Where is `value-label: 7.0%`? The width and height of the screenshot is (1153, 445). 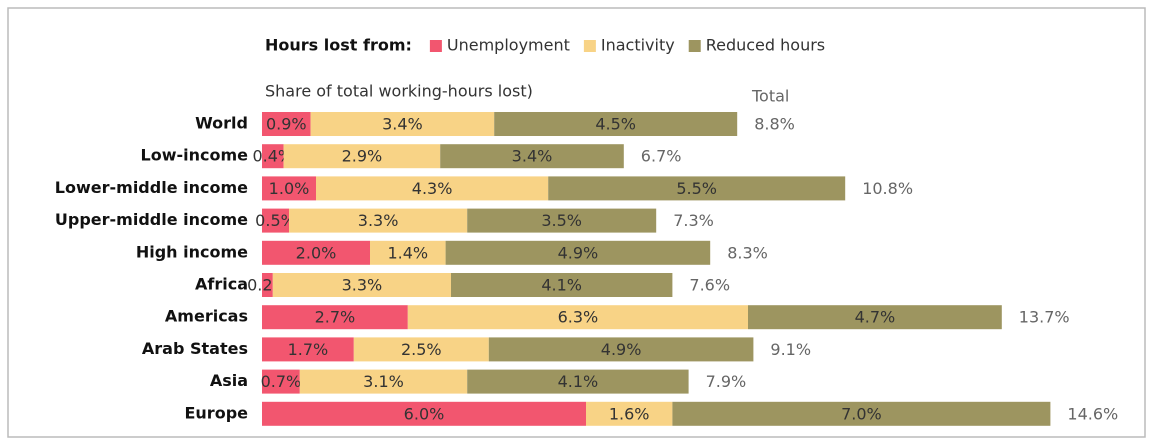 value-label: 7.0% is located at coordinates (861, 413).